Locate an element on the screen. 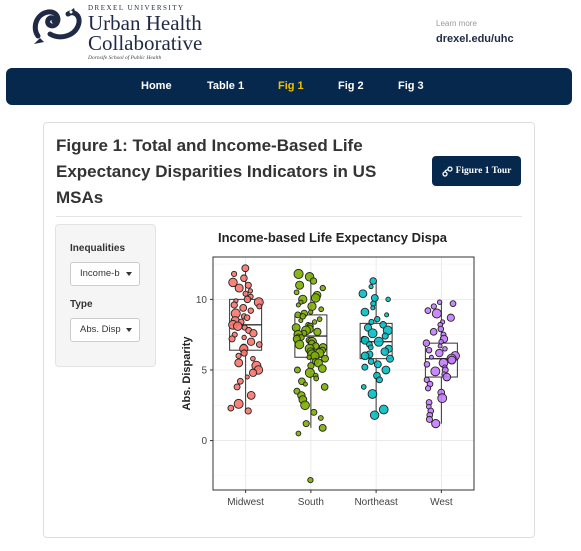 The height and width of the screenshot is (551, 581). dragon-logo-icon is located at coordinates (57, 26).